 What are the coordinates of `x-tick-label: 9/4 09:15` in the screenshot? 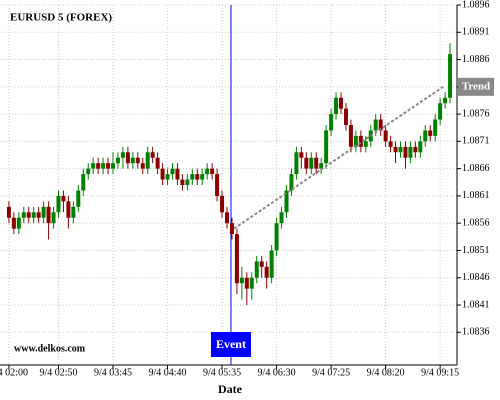 It's located at (440, 372).